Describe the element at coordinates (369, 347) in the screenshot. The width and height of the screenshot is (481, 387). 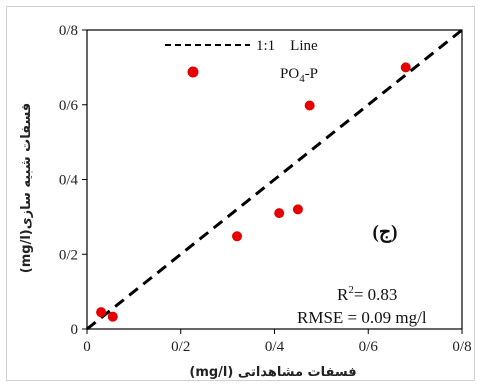
I see `x-tick-label: 0/6` at that location.